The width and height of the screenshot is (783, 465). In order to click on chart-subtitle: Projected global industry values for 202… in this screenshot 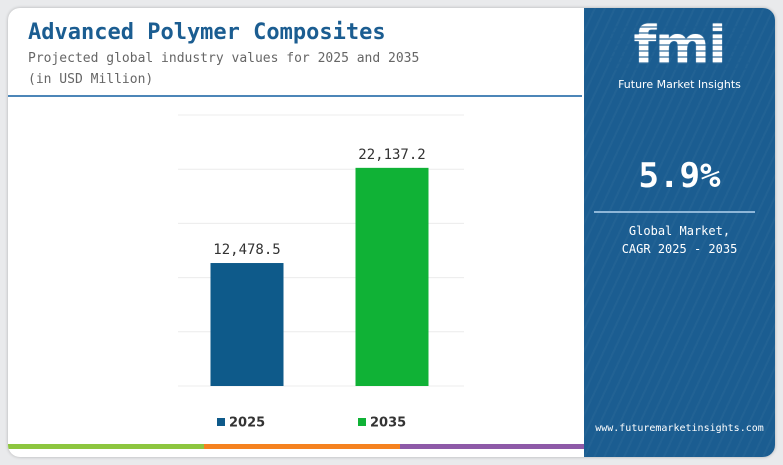, I will do `click(223, 69)`.